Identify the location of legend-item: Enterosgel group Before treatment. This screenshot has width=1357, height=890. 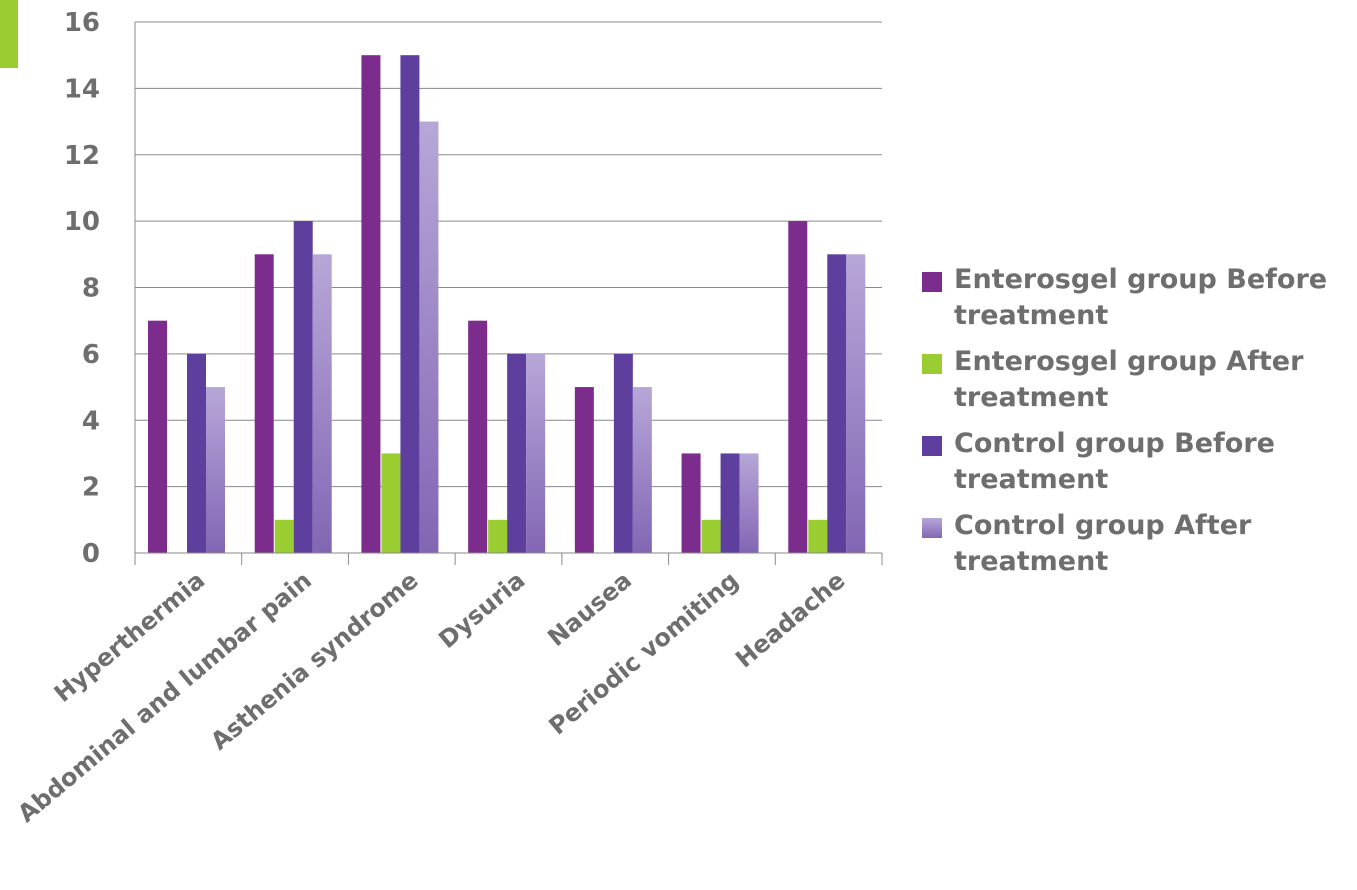
(1137, 298).